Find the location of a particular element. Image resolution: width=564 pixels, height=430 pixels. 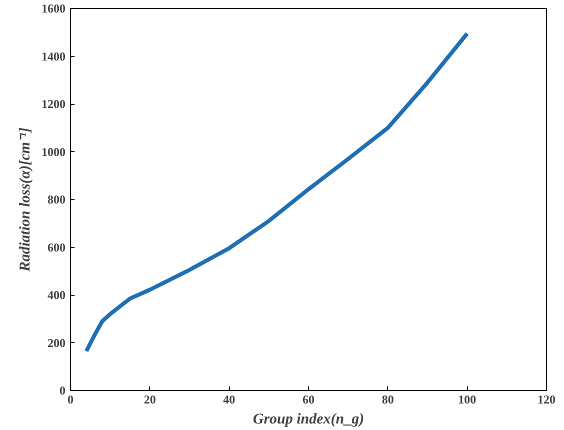

y-tick-label: 1400 is located at coordinates (54, 56).